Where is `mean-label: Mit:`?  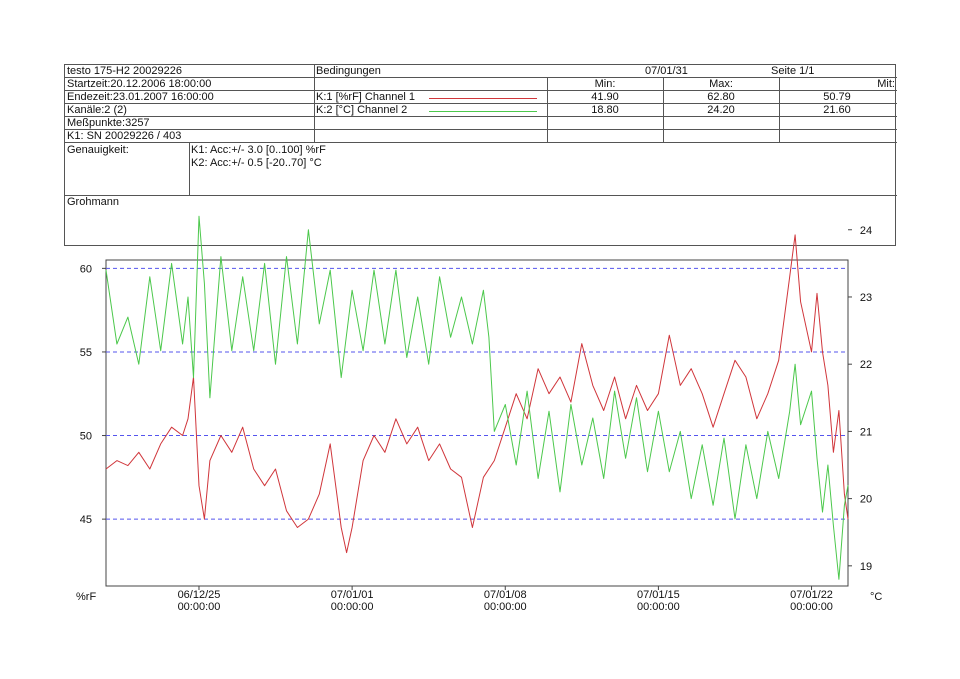
mean-label: Mit: is located at coordinates (886, 84).